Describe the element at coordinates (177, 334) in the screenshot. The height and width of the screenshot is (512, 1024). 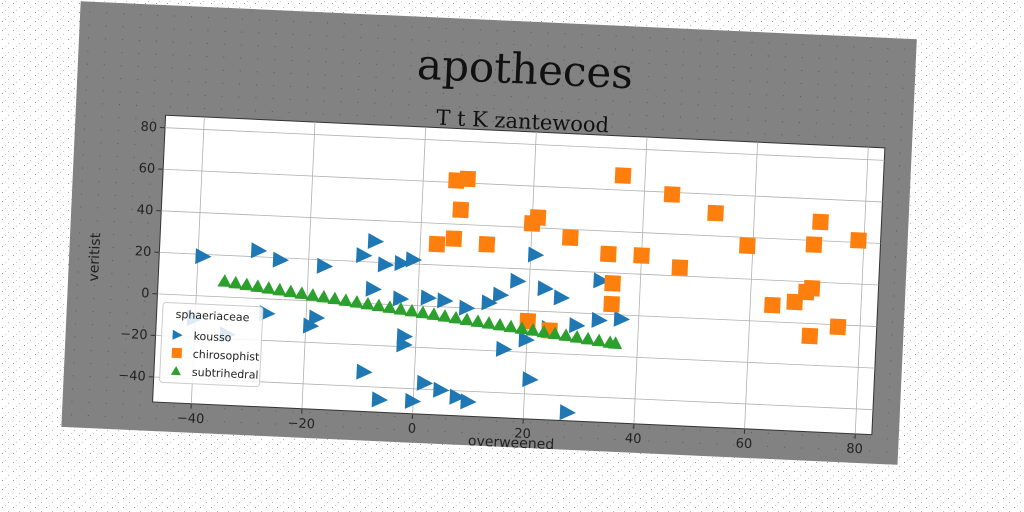
I see `legend-marker-kousso` at that location.